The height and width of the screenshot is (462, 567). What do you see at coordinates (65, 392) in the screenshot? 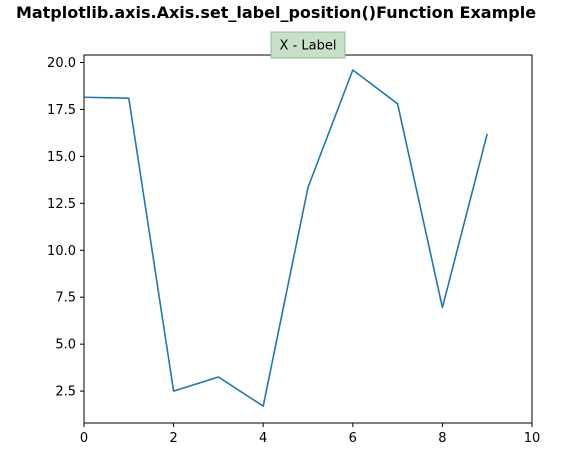
I see `y-tick-label: 2.5` at bounding box center [65, 392].